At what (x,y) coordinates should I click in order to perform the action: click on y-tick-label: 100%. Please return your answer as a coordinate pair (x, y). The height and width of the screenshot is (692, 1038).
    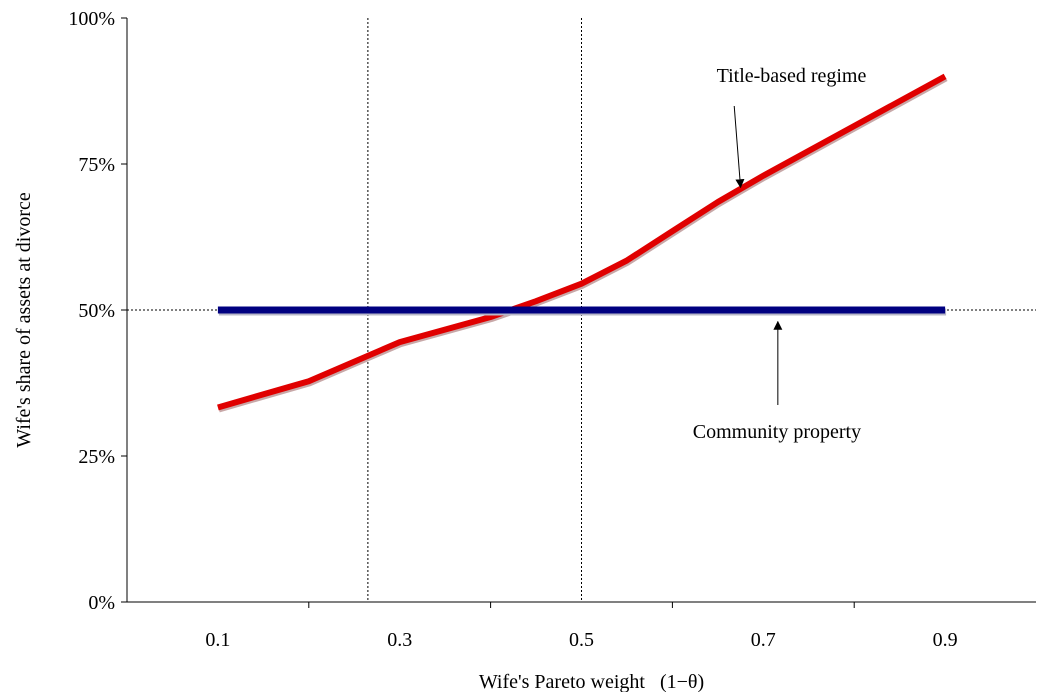
    Looking at the image, I should click on (91, 19).